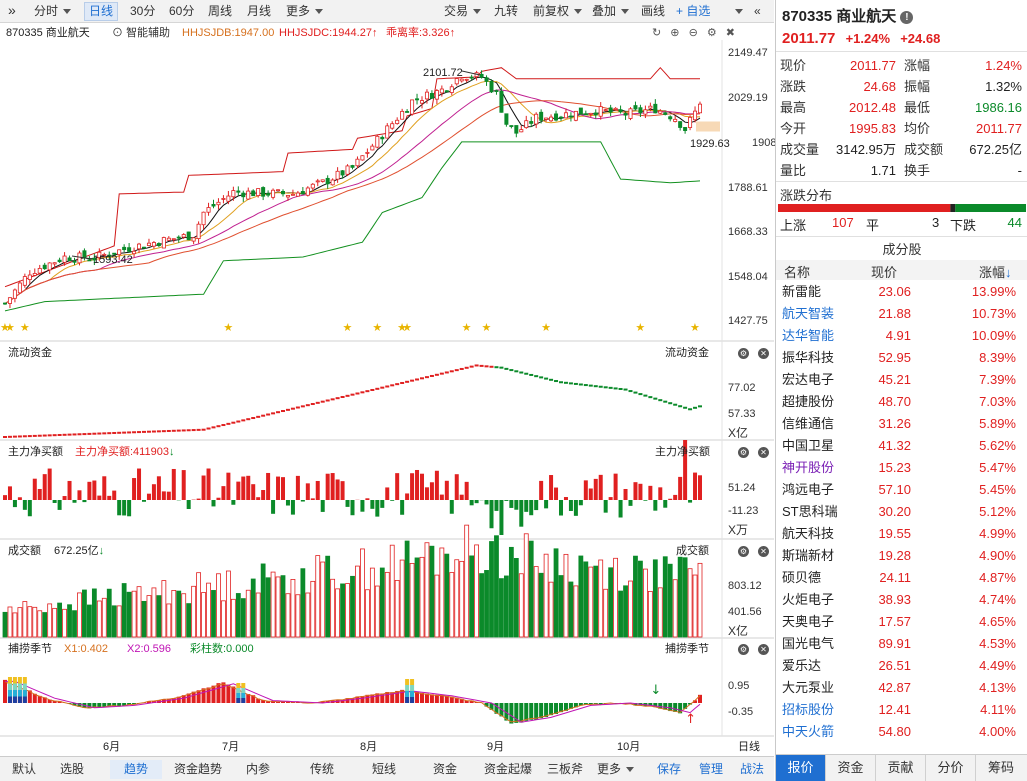 Image resolution: width=1027 pixels, height=781 pixels. Describe the element at coordinates (557, 11) in the screenshot. I see `fq-button: 前复权` at that location.